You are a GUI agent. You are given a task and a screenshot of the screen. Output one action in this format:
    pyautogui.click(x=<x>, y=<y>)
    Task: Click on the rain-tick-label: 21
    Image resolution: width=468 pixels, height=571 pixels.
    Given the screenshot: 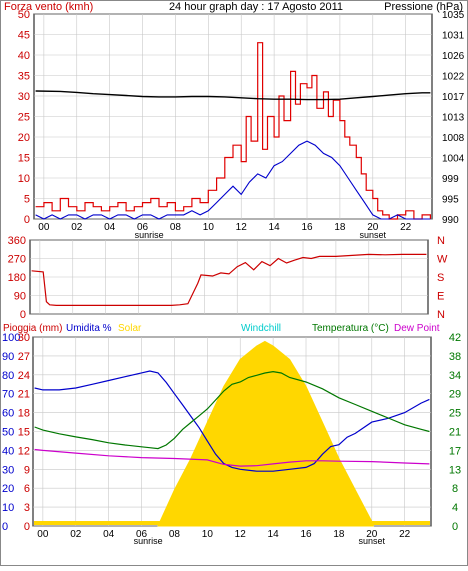 What is the action you would take?
    pyautogui.click(x=24, y=395)
    